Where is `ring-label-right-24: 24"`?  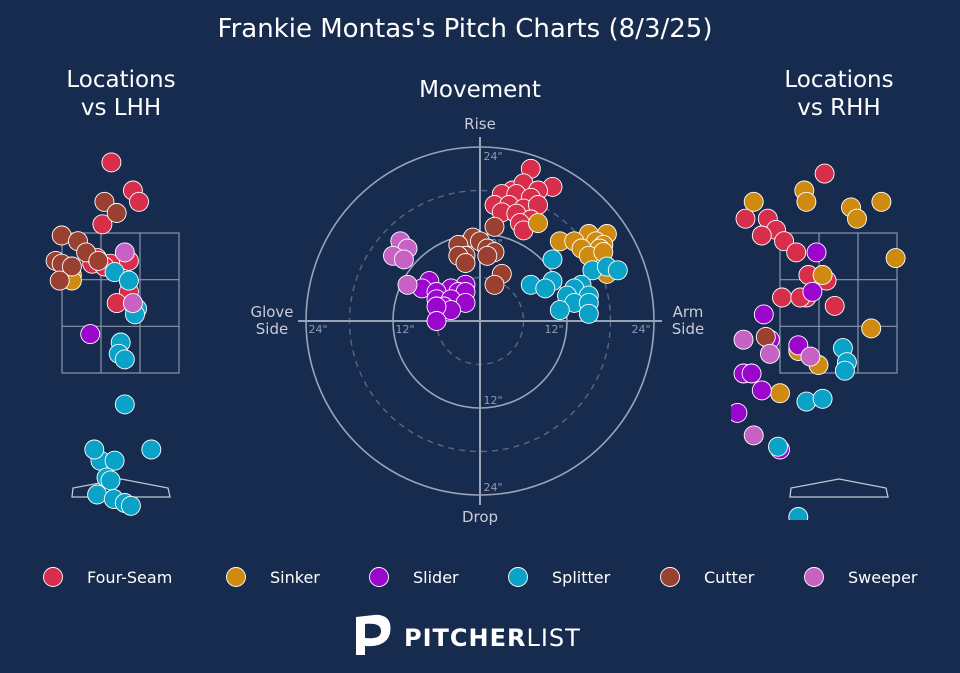 ring-label-right-24: 24" is located at coordinates (640, 329).